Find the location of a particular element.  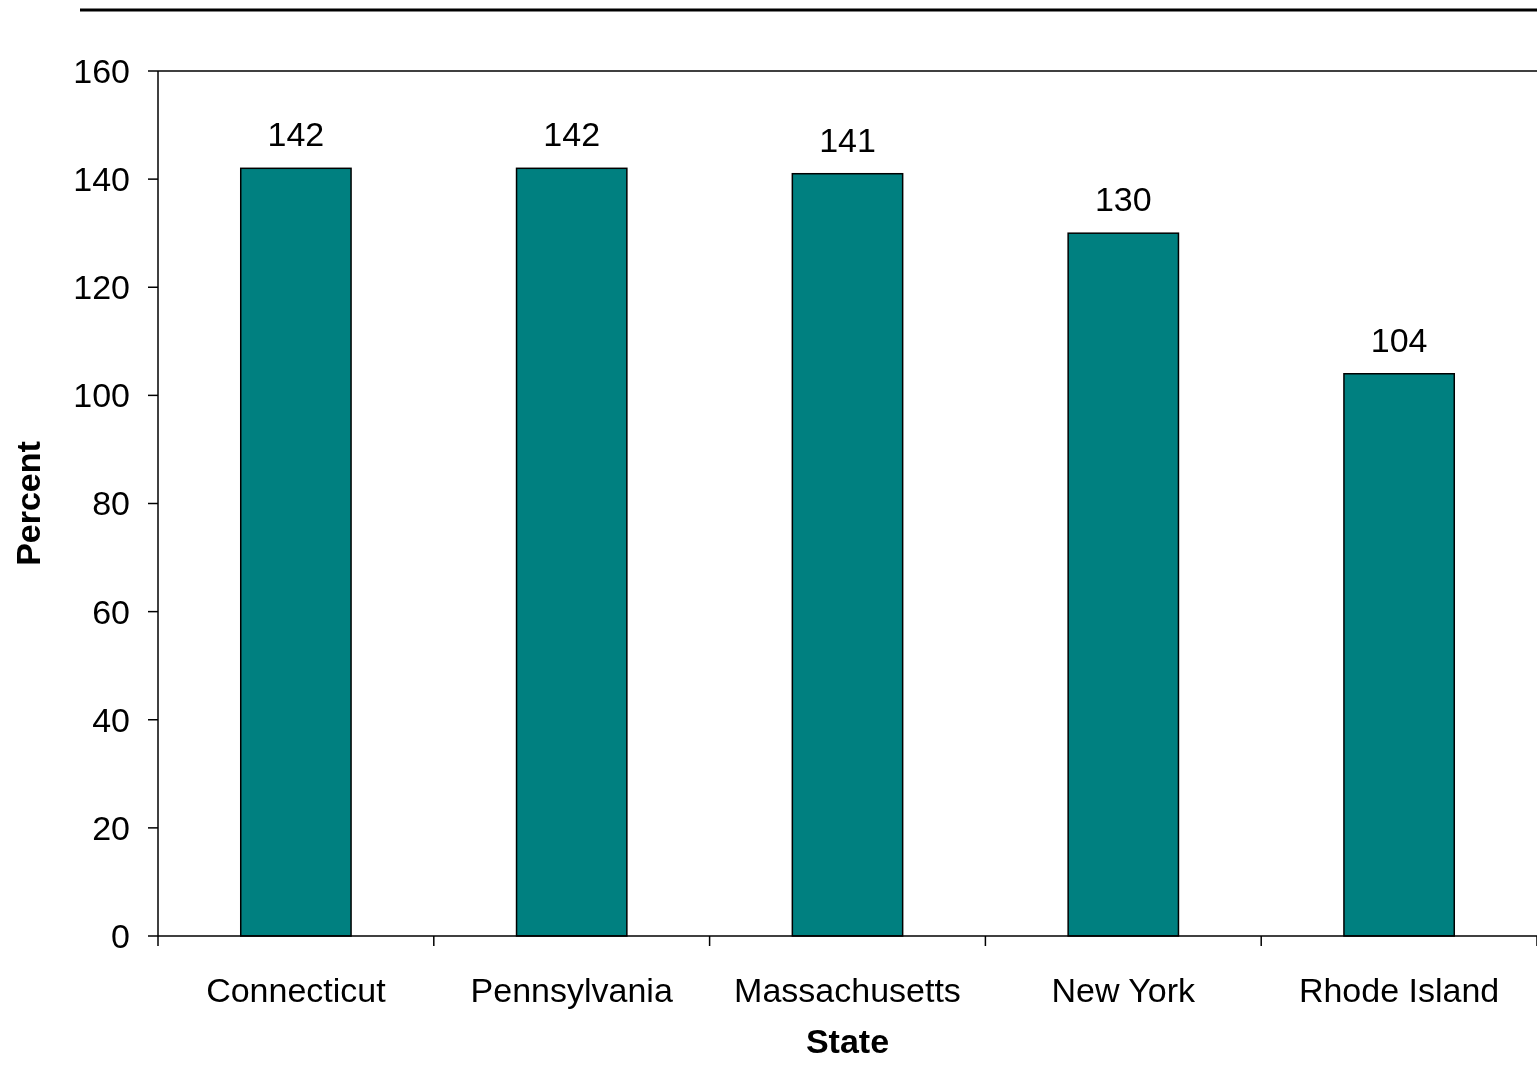

data-label: 104 is located at coordinates (1399, 339).